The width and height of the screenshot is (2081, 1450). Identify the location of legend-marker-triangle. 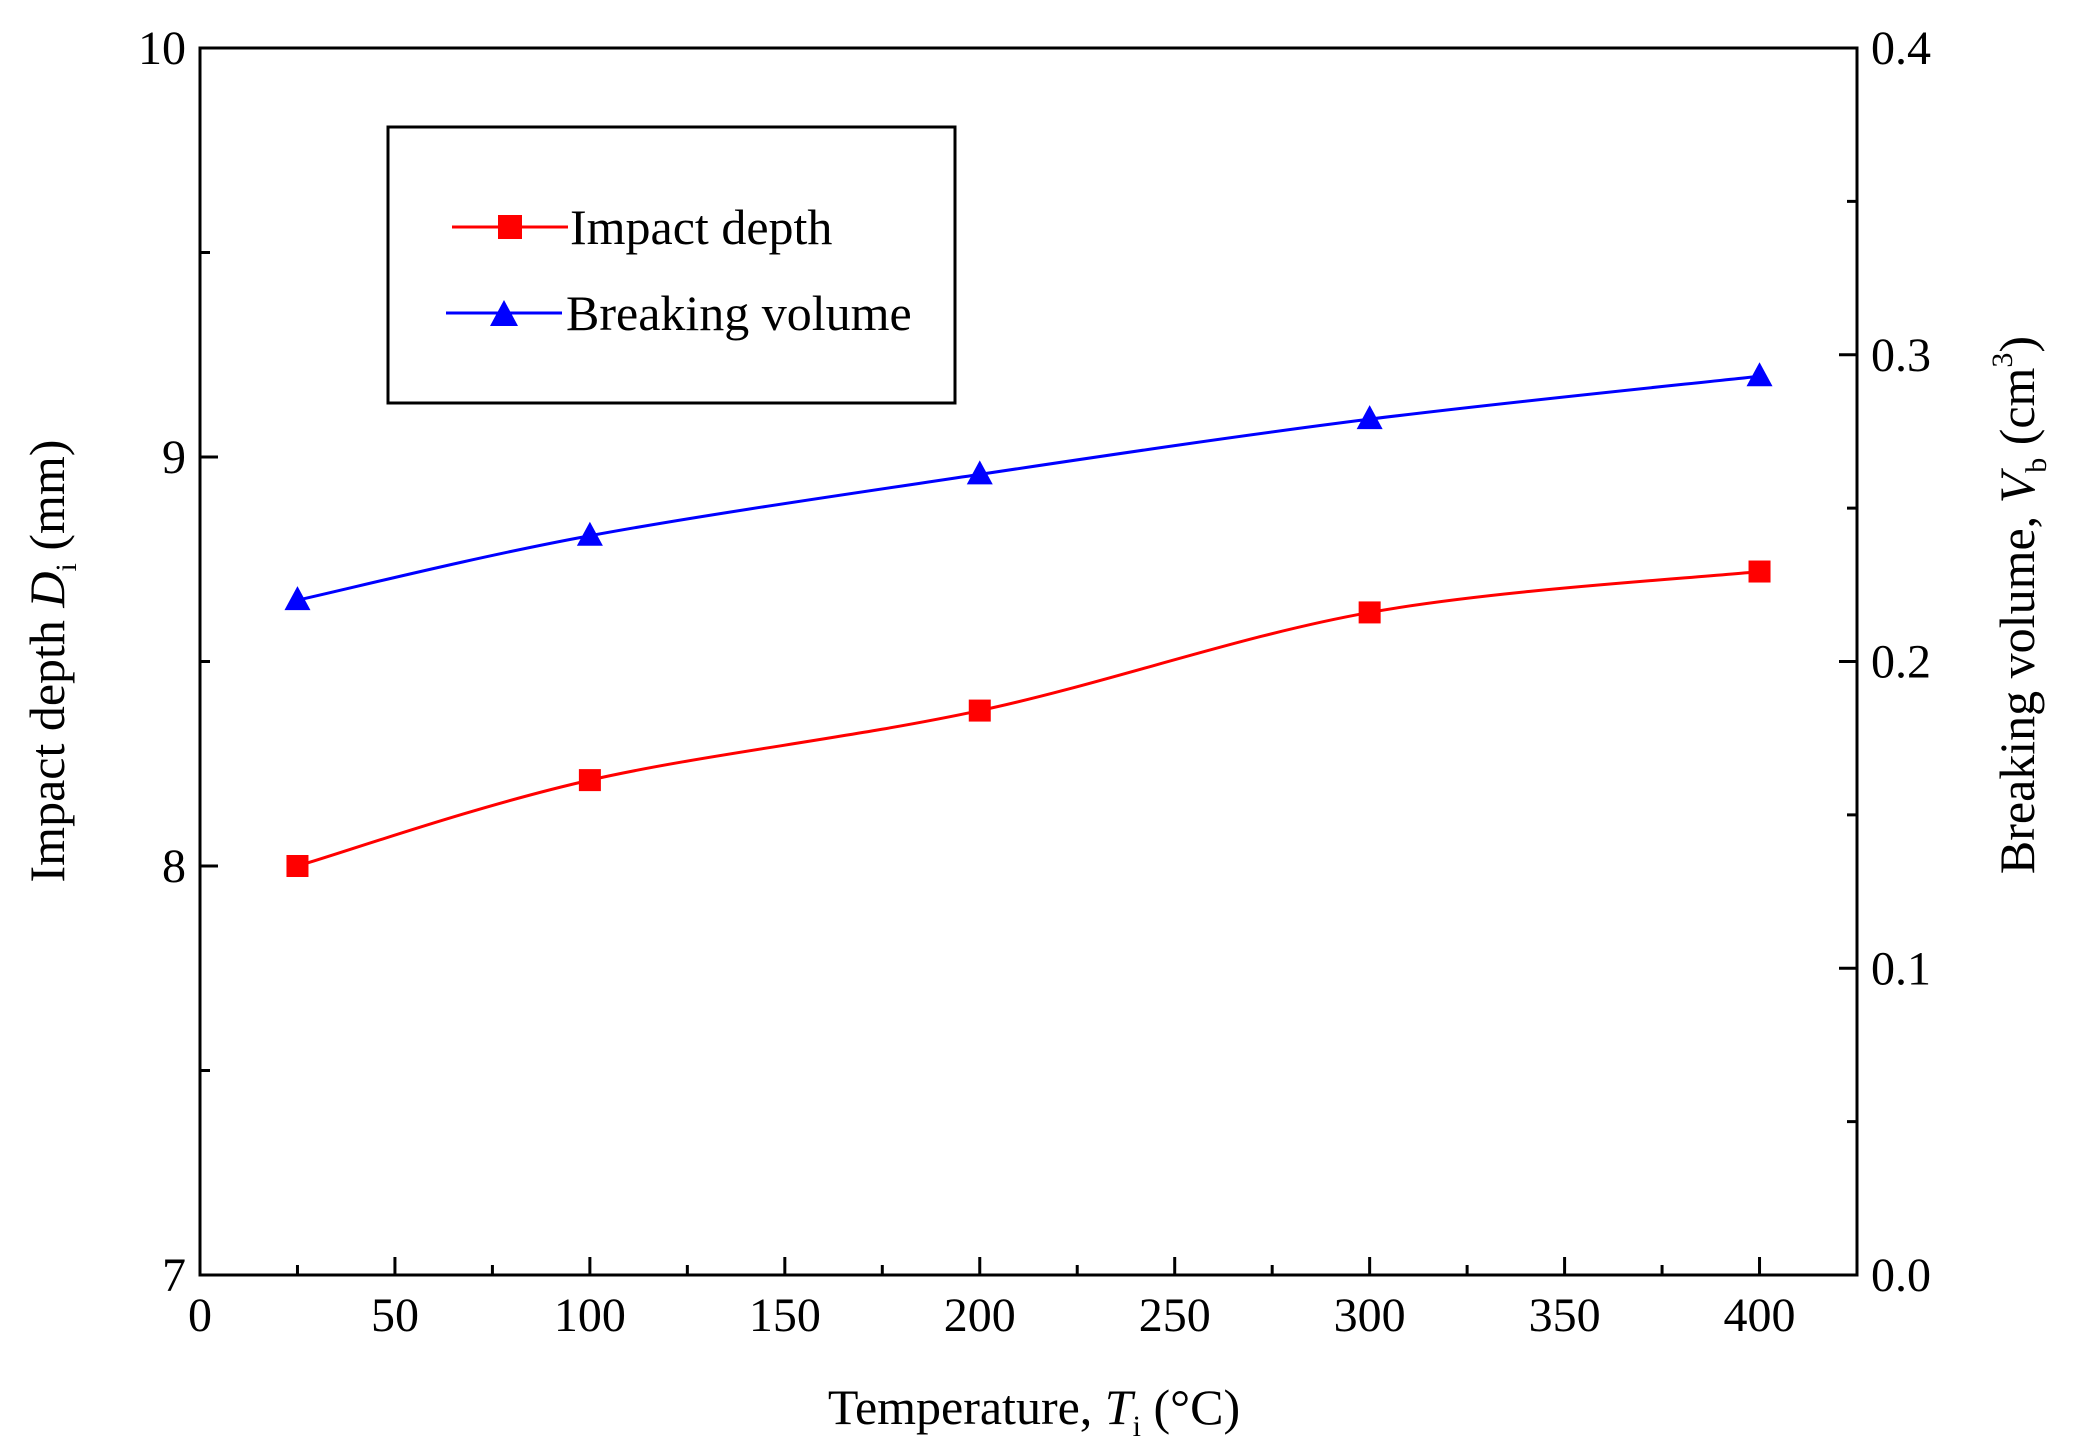
(504, 313).